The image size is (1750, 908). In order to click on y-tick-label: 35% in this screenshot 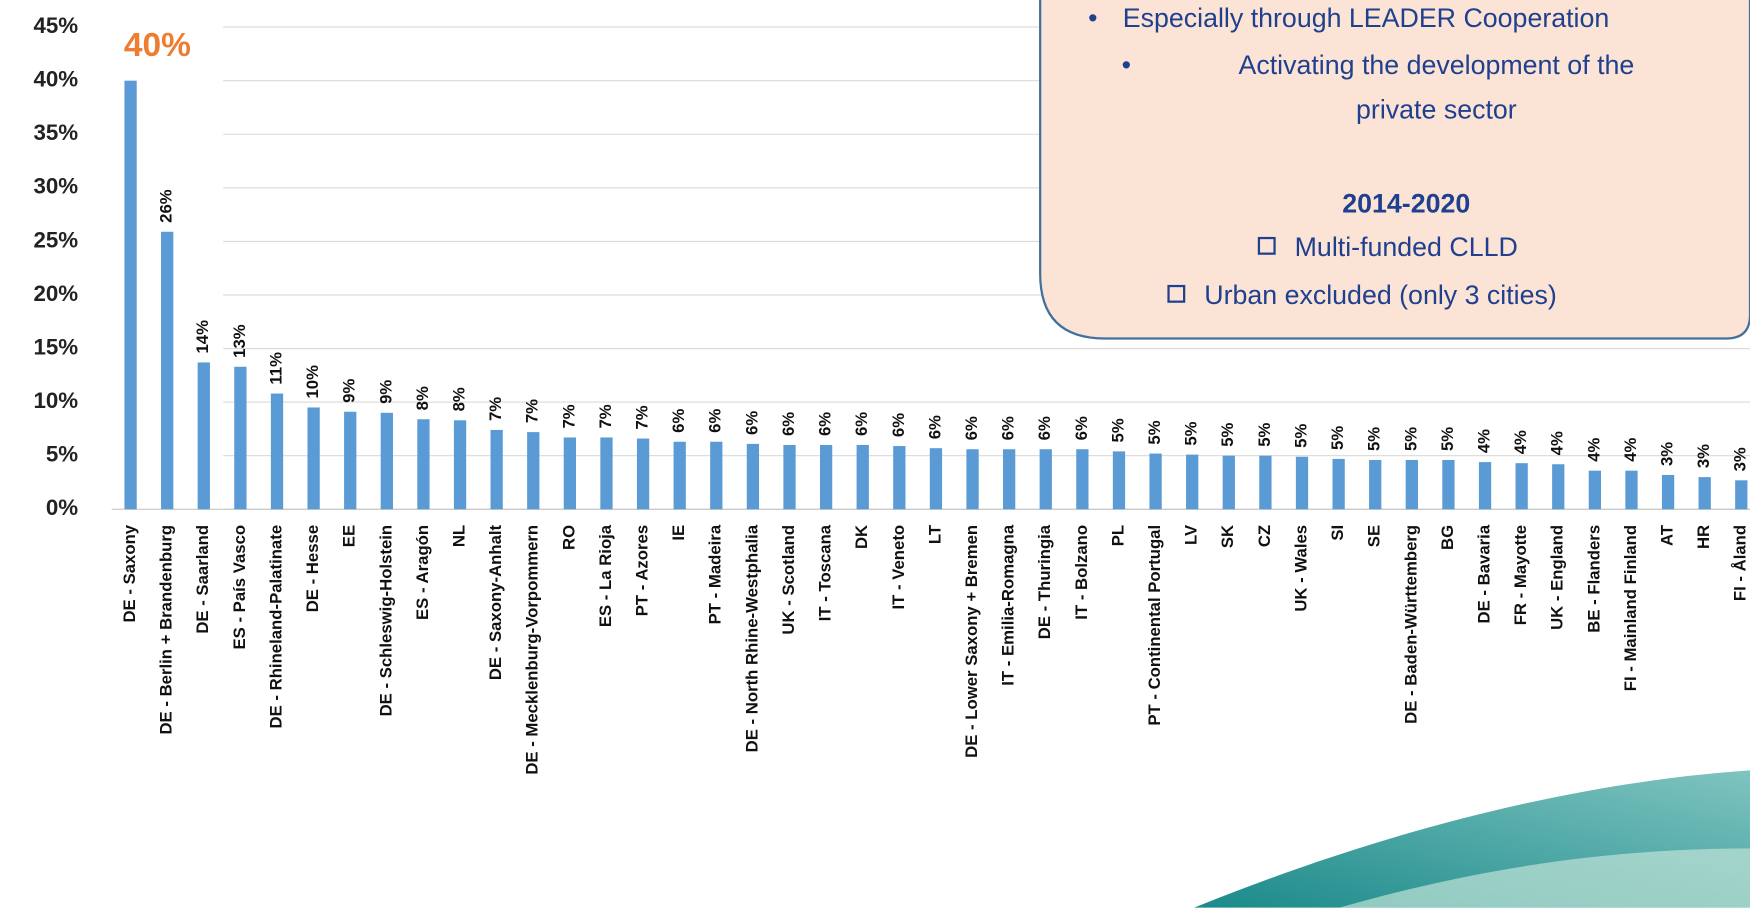, I will do `click(55, 132)`.